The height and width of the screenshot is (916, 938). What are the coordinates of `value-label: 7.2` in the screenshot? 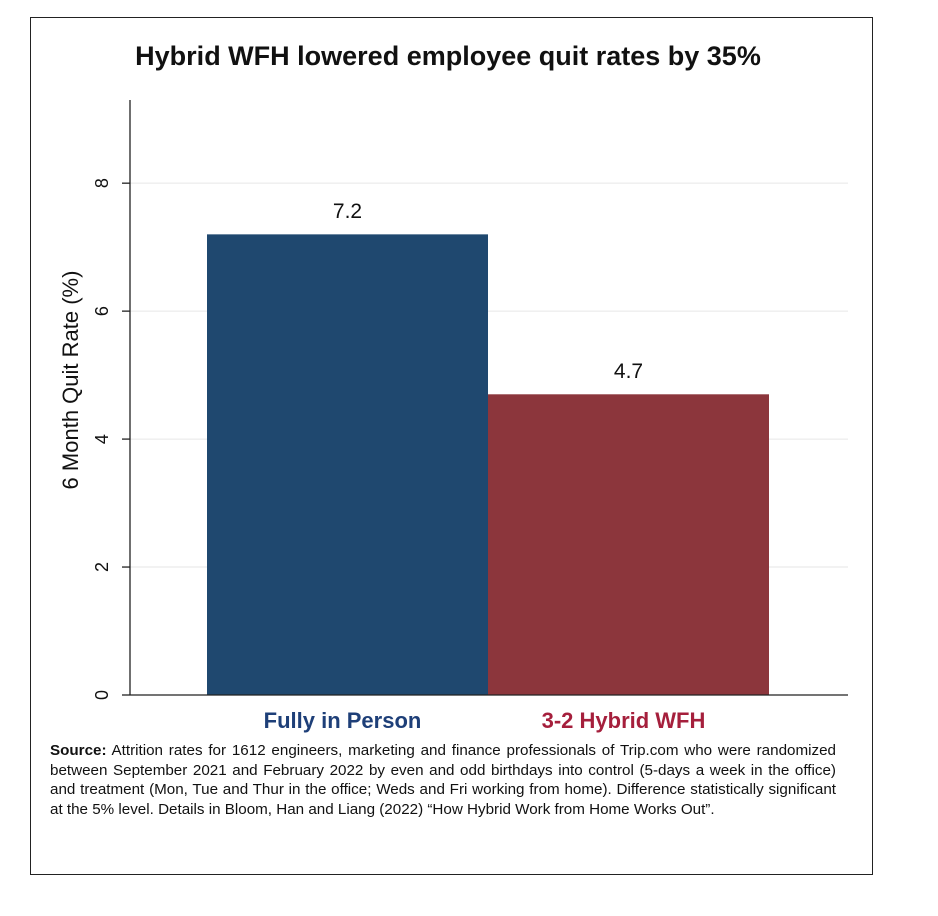 It's located at (347, 211).